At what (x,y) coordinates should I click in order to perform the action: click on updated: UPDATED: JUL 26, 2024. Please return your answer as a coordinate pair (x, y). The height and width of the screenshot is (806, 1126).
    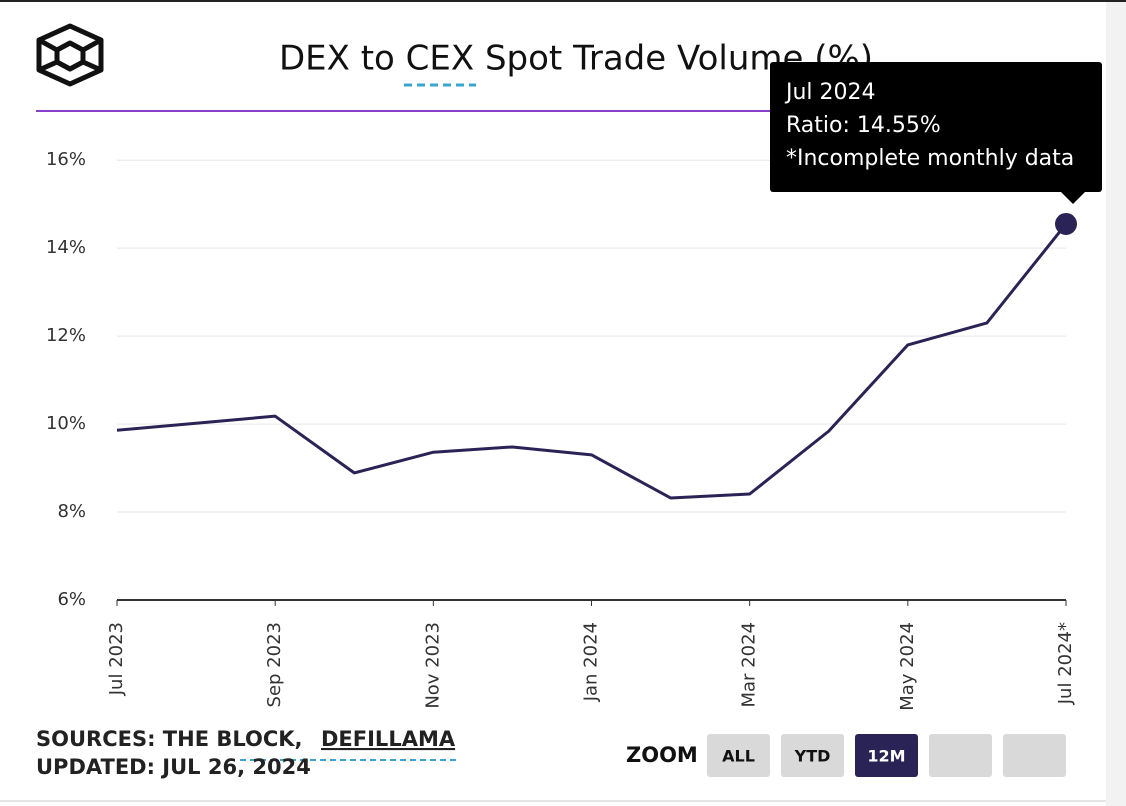
    Looking at the image, I should click on (173, 767).